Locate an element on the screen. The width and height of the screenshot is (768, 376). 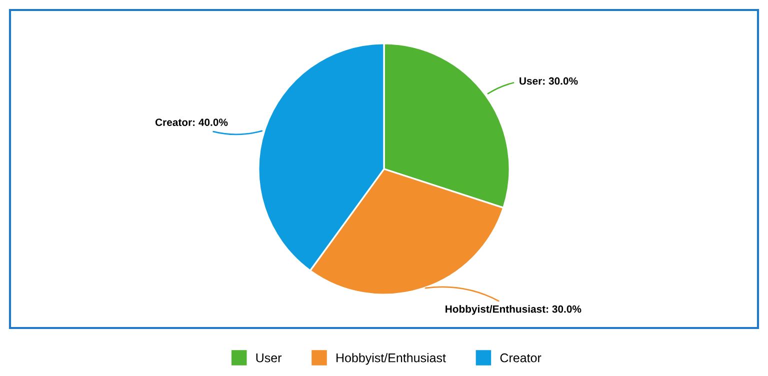
data-label: Hobbyist/Enthusiast: 30.0% is located at coordinates (514, 310).